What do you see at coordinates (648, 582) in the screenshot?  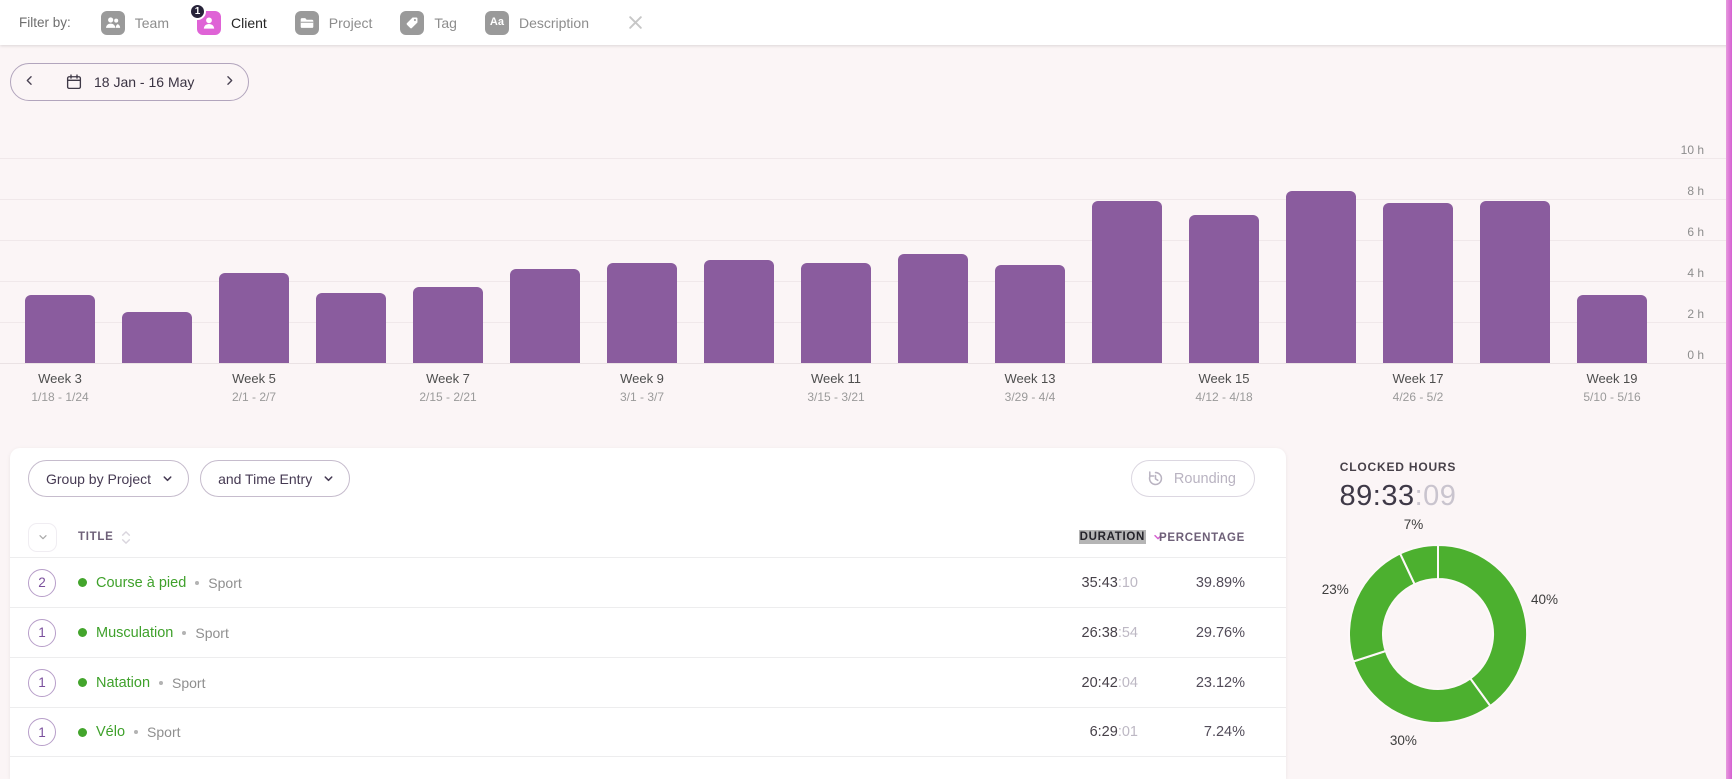 I see `table-row: 2 Course à pied Sport 35:43:10 39.89%` at bounding box center [648, 582].